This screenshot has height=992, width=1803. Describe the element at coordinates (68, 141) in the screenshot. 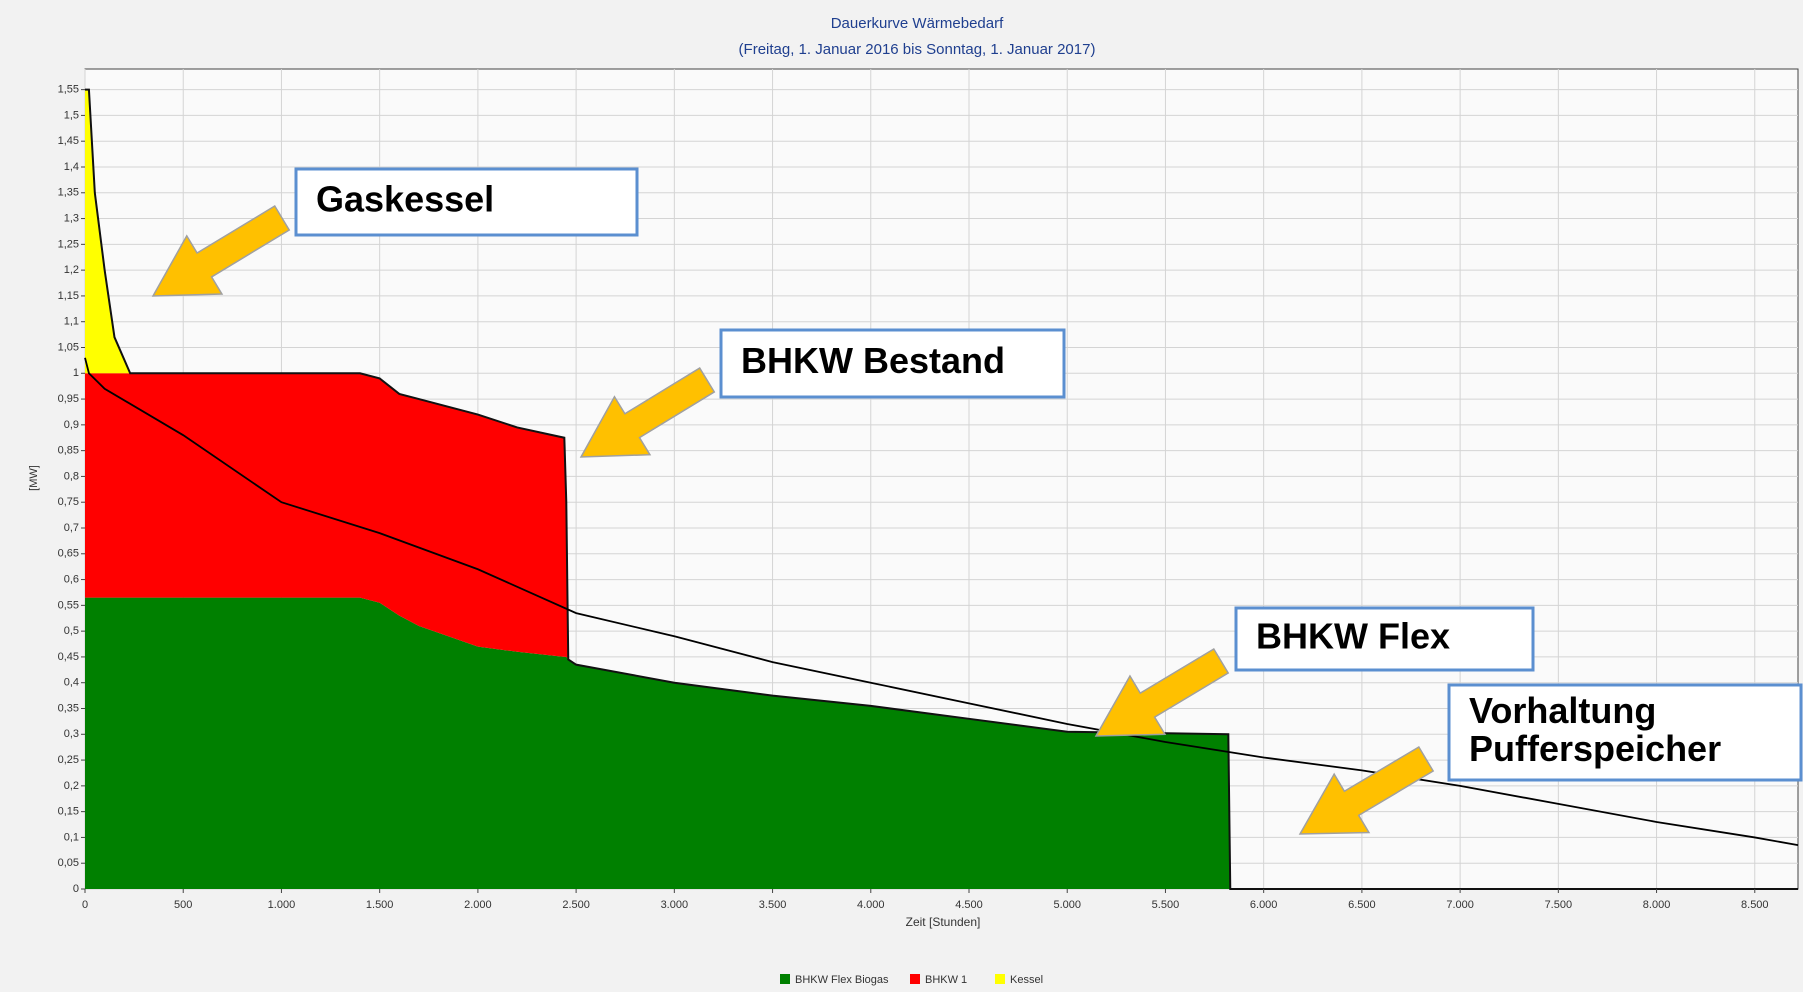

I see `y-tick-label: 1,45` at that location.